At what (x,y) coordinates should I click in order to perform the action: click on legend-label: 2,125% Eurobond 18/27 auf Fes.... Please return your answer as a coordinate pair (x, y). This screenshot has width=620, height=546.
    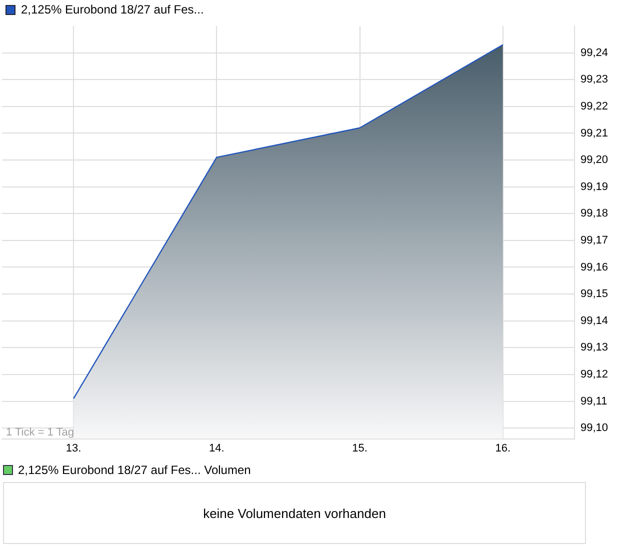
    Looking at the image, I should click on (112, 9).